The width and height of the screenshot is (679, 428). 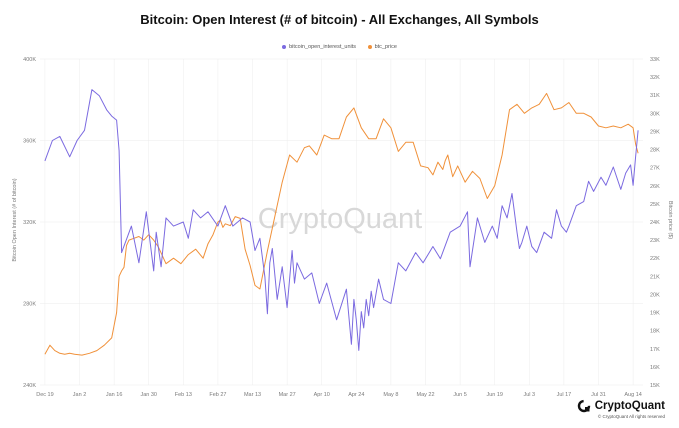 What do you see at coordinates (631, 416) in the screenshot?
I see `copyright-text: © CryptoQuant All rights reserved` at bounding box center [631, 416].